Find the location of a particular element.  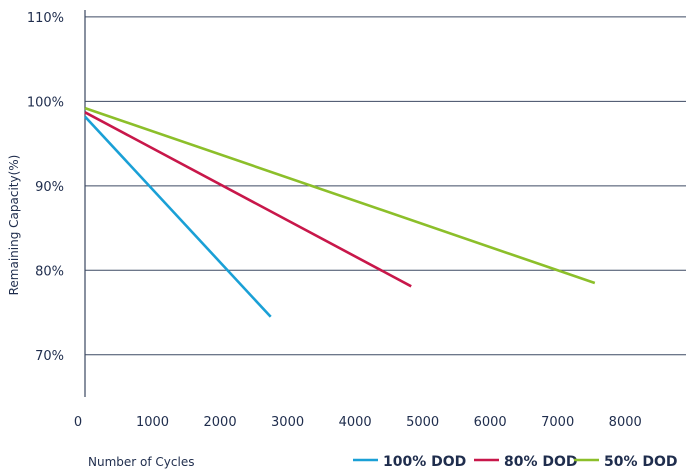

legend-label: 80% DOD is located at coordinates (541, 462).